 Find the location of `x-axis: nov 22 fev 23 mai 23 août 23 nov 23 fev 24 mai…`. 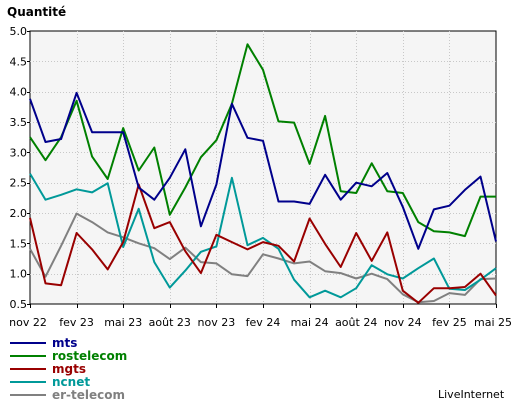

x-axis: nov 22 fev 23 mai 23 août 23 nov 23 fev 24 mai… is located at coordinates (260, 316).